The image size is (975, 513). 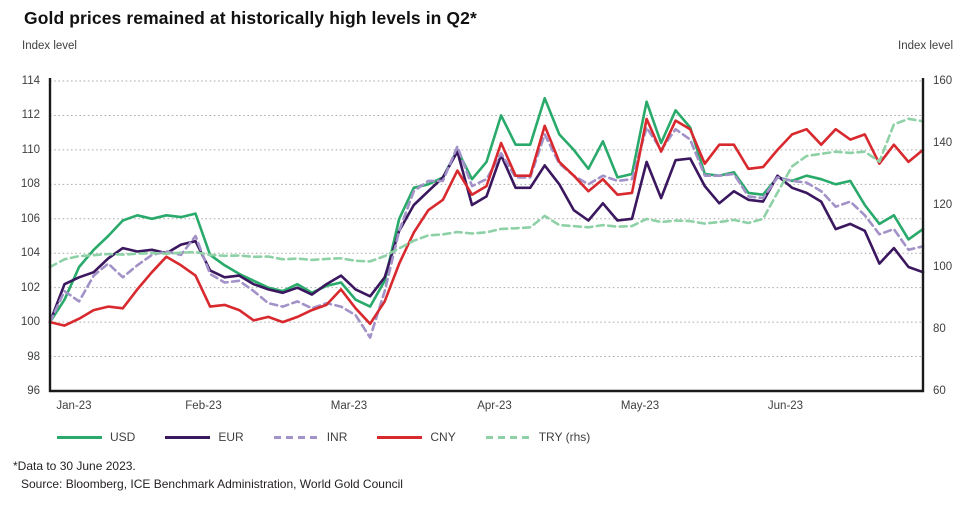 I want to click on y-right-tick-80: 80, so click(x=939, y=329).